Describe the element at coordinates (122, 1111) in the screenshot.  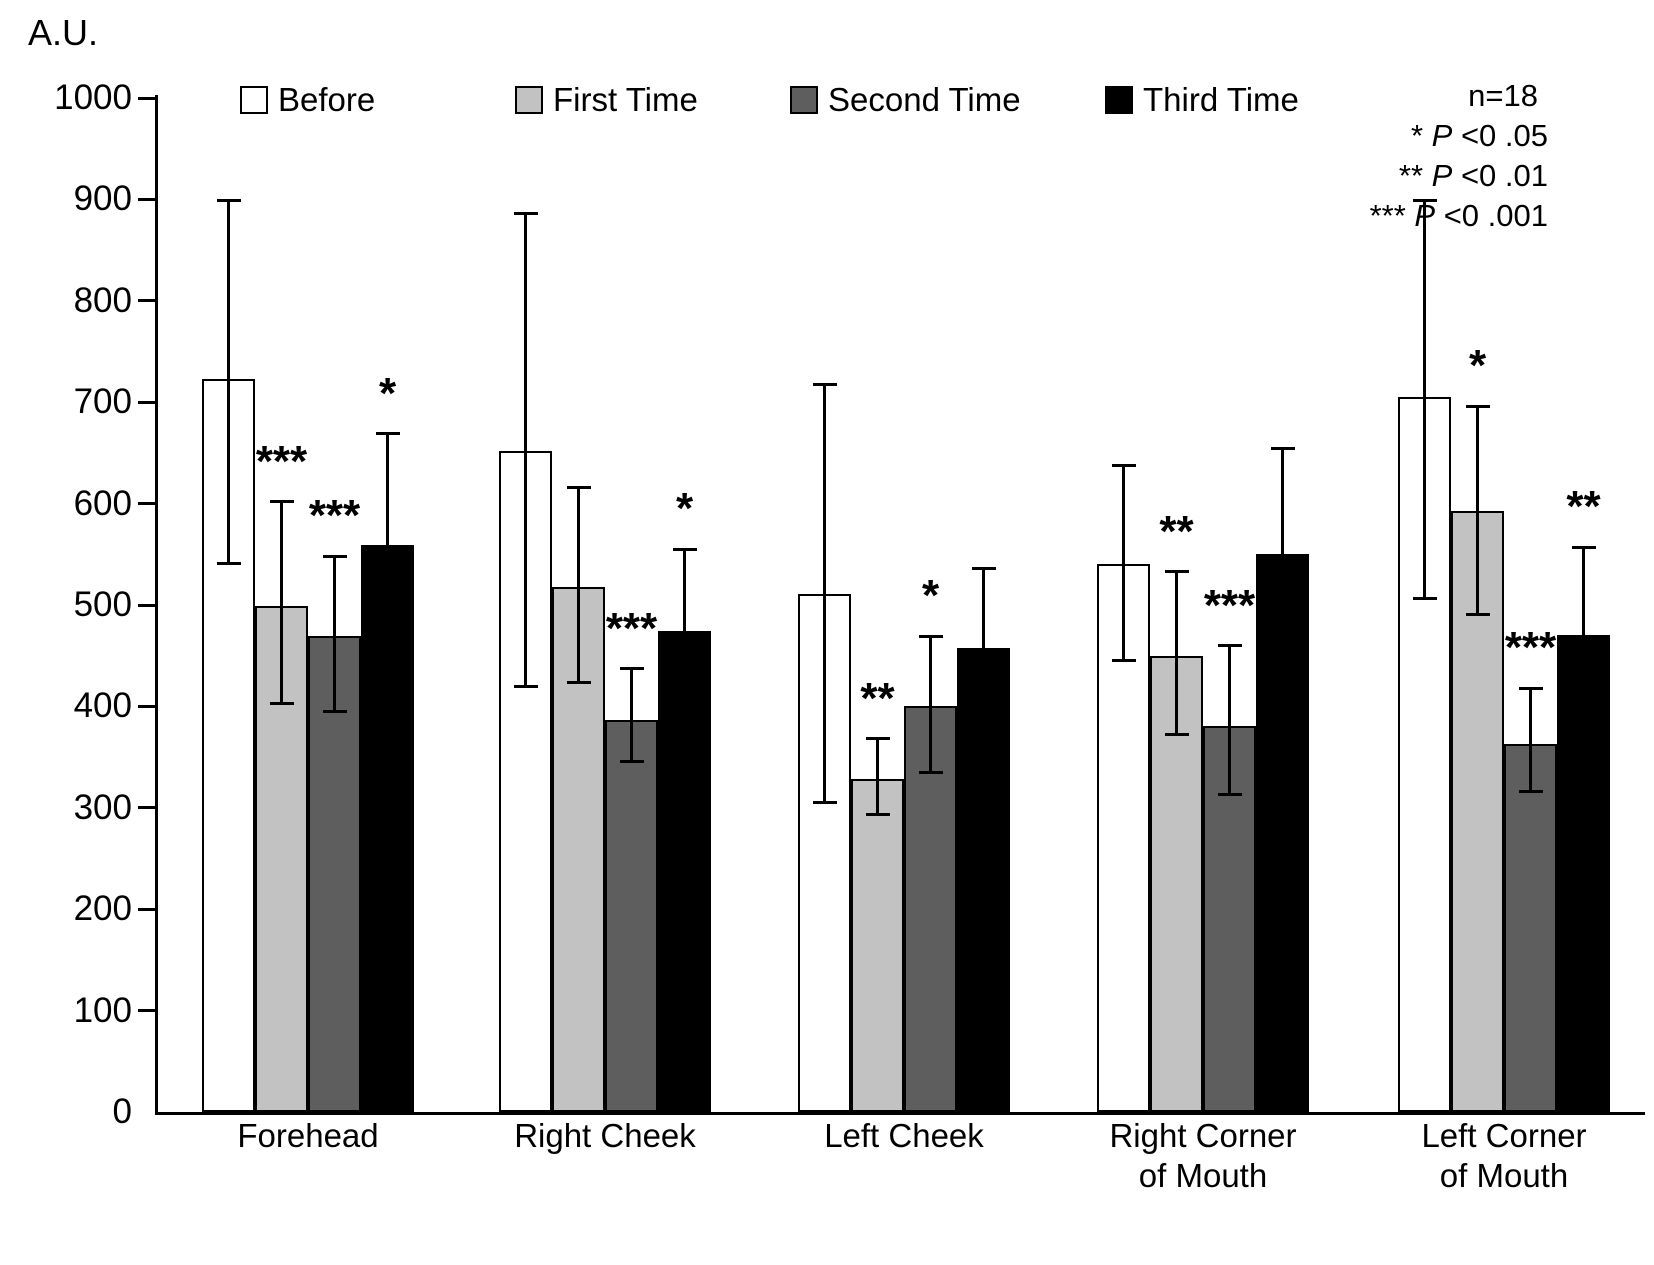
I see `y-axis-tick-label: 0` at that location.